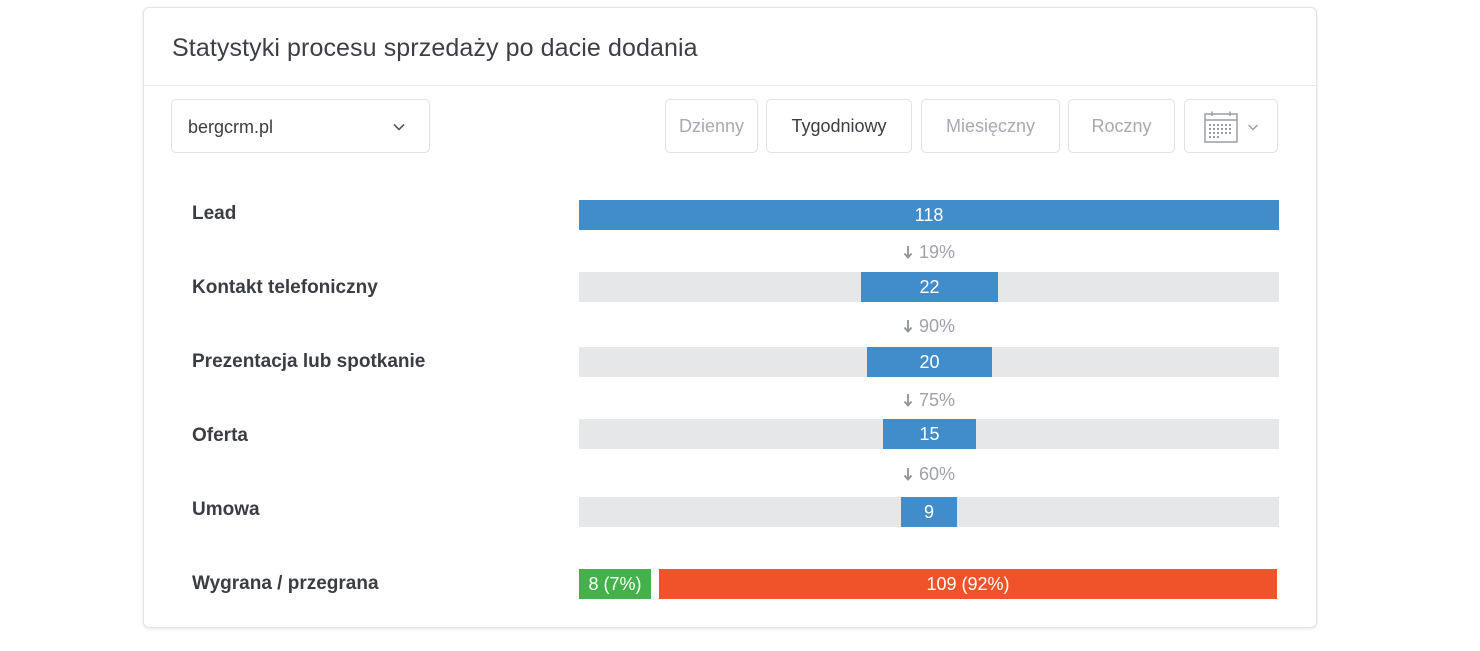  I want to click on stage-track-phone-contact: 22, so click(929, 287).